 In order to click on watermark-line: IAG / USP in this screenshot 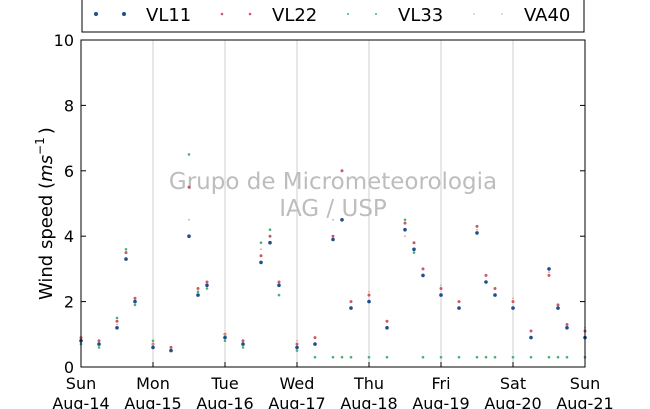, I will do `click(333, 209)`.